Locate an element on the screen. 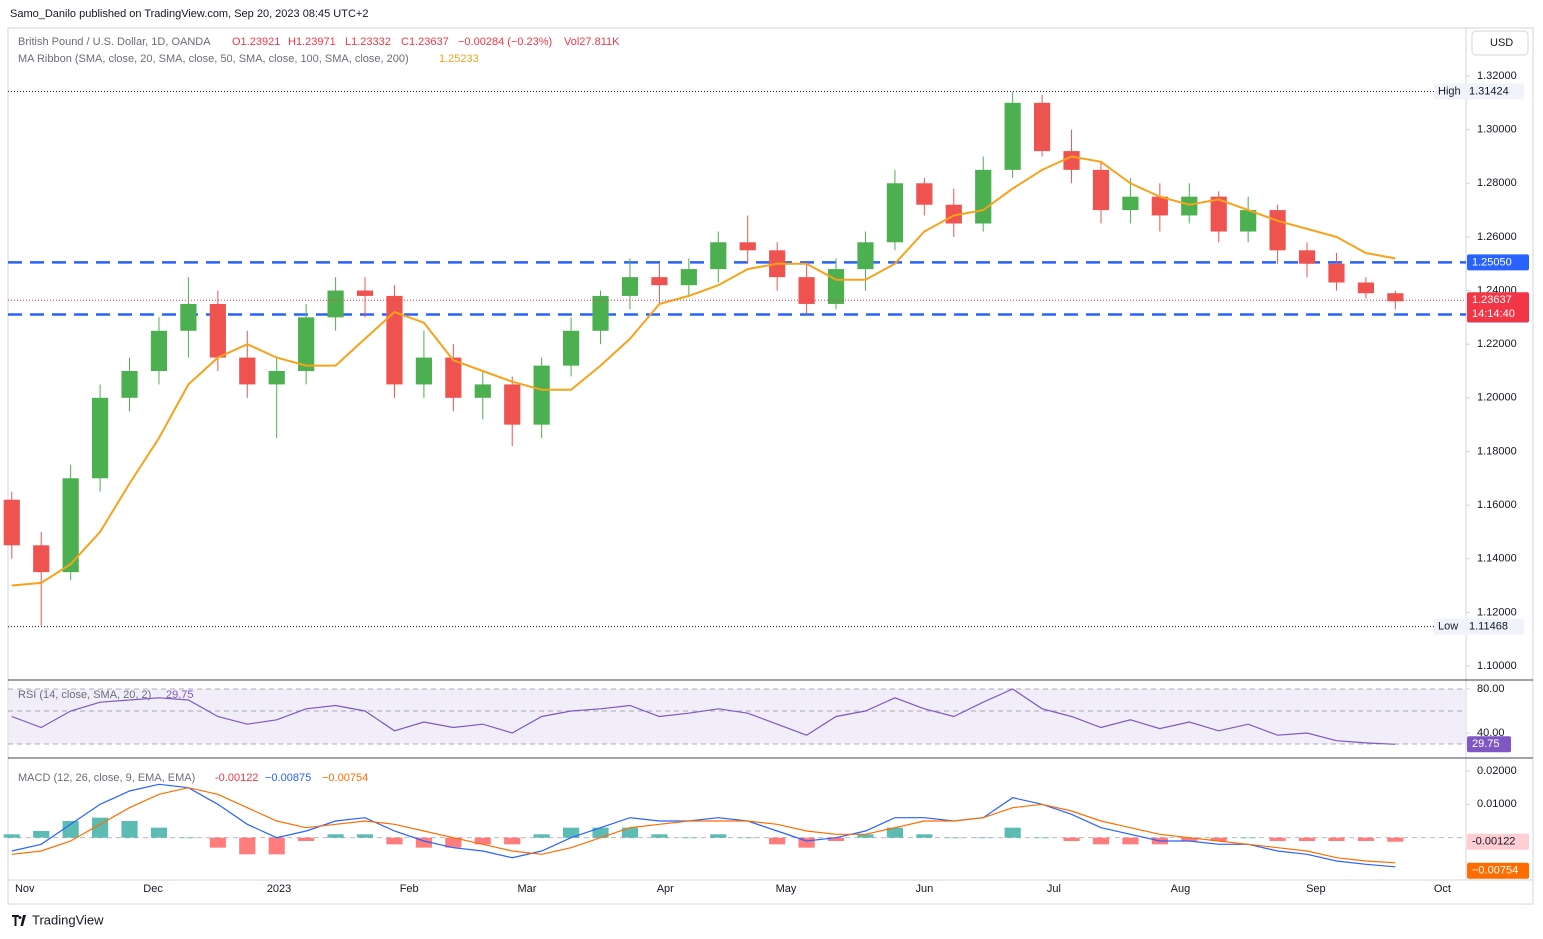 This screenshot has height=939, width=1543. y-tick-label: 1.32000 is located at coordinates (1497, 76).